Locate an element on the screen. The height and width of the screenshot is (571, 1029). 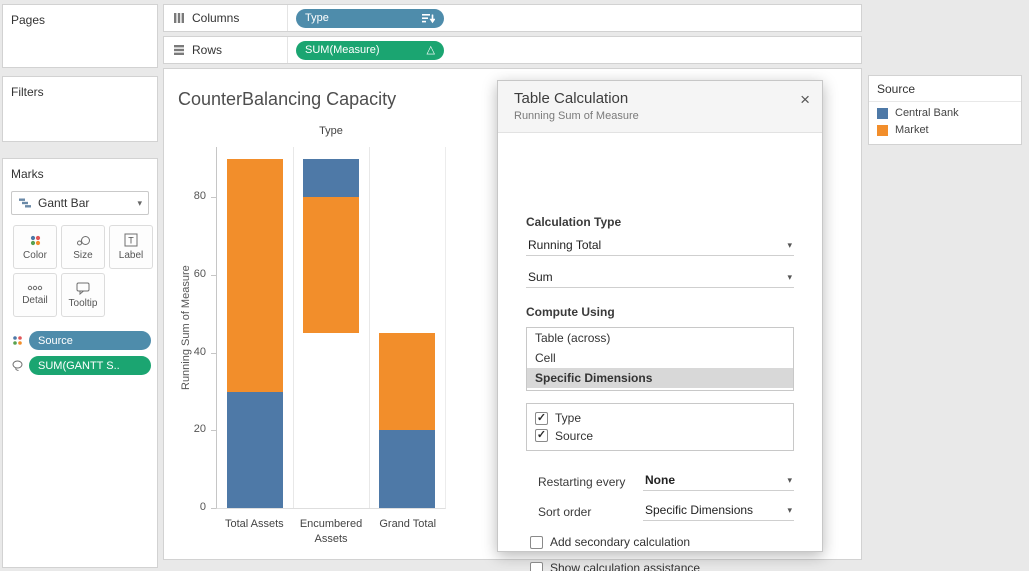
color-icon is located at coordinates (35, 240).